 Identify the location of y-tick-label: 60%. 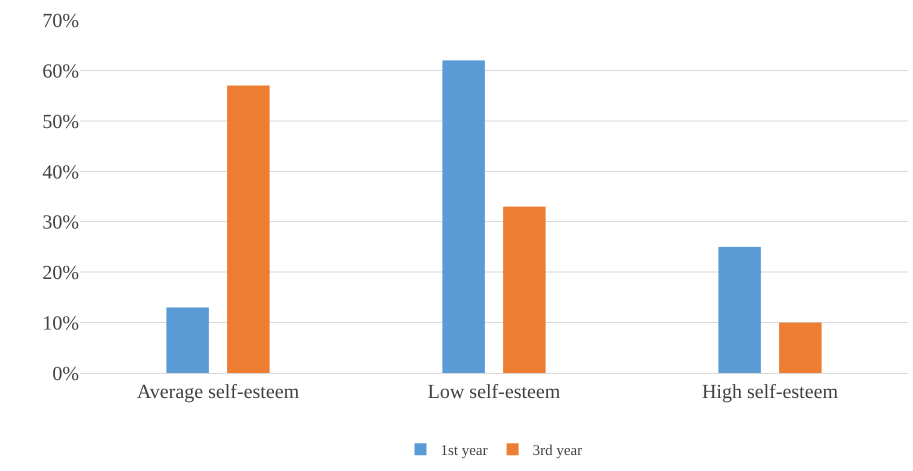
(60, 71).